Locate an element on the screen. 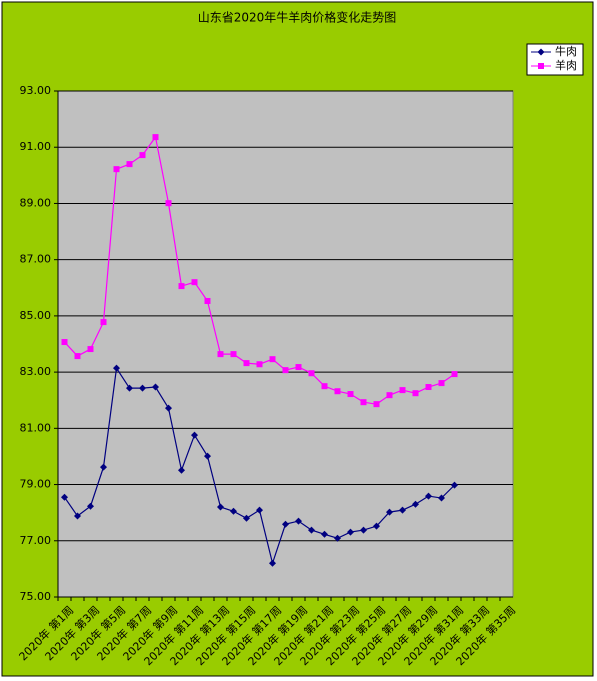 This screenshot has height=681, width=597. y-tick-label: 75.00 is located at coordinates (36, 596).